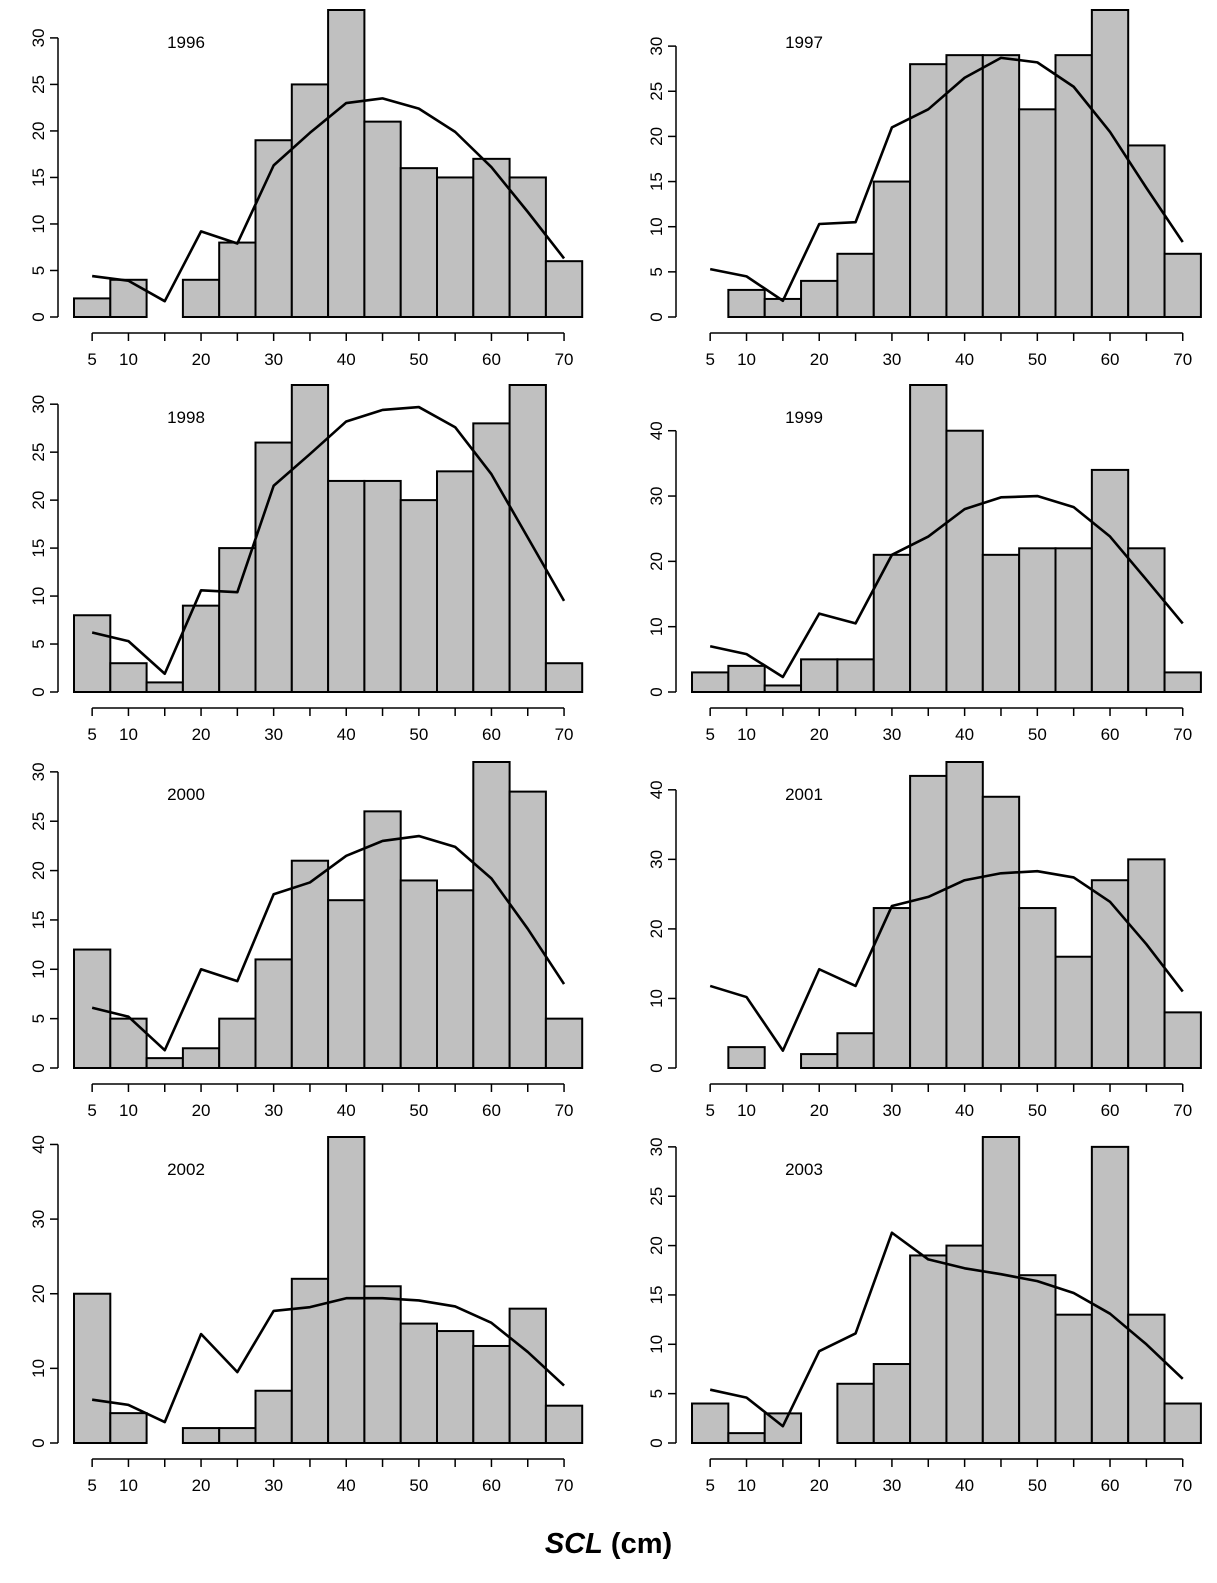 The height and width of the screenshot is (1583, 1217). Describe the element at coordinates (306, 1315) in the screenshot. I see `panel-2002: 0 10 20 30 40 5 10 20 30 40 50 60 70 2002` at that location.